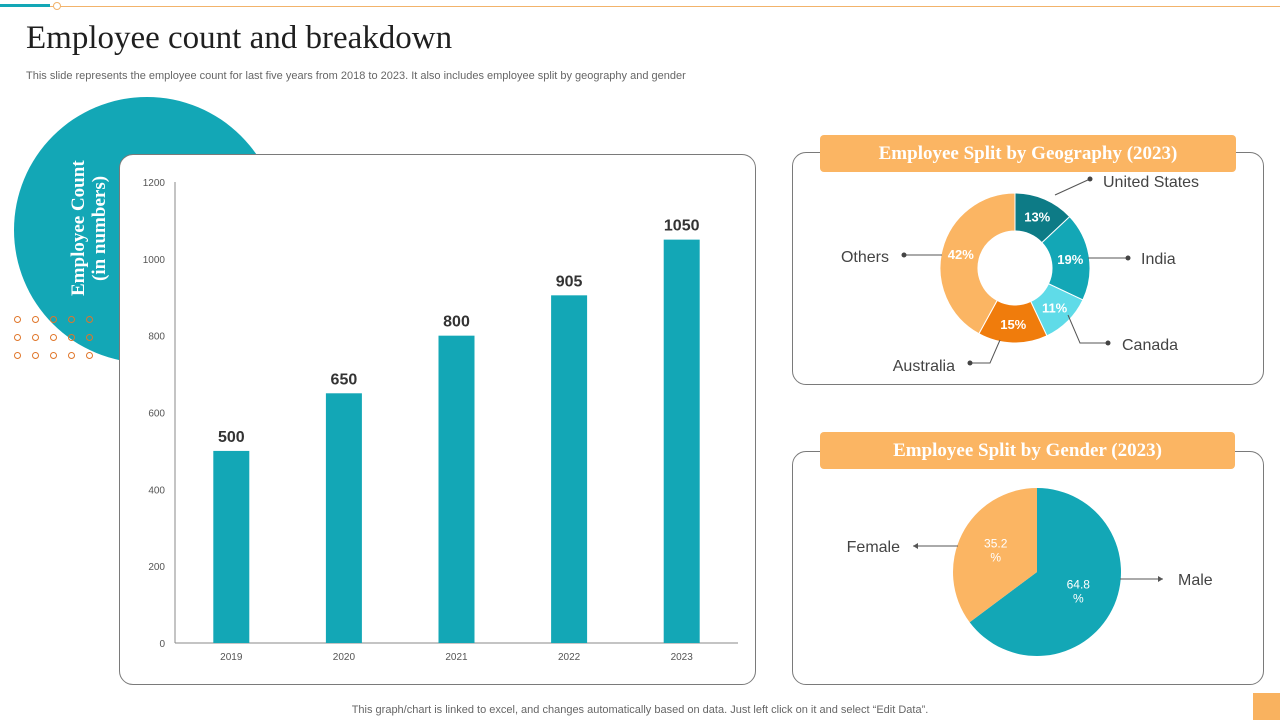 This screenshot has width=1280, height=720. Describe the element at coordinates (1028, 268) in the screenshot. I see `geography-chart-panel` at that location.